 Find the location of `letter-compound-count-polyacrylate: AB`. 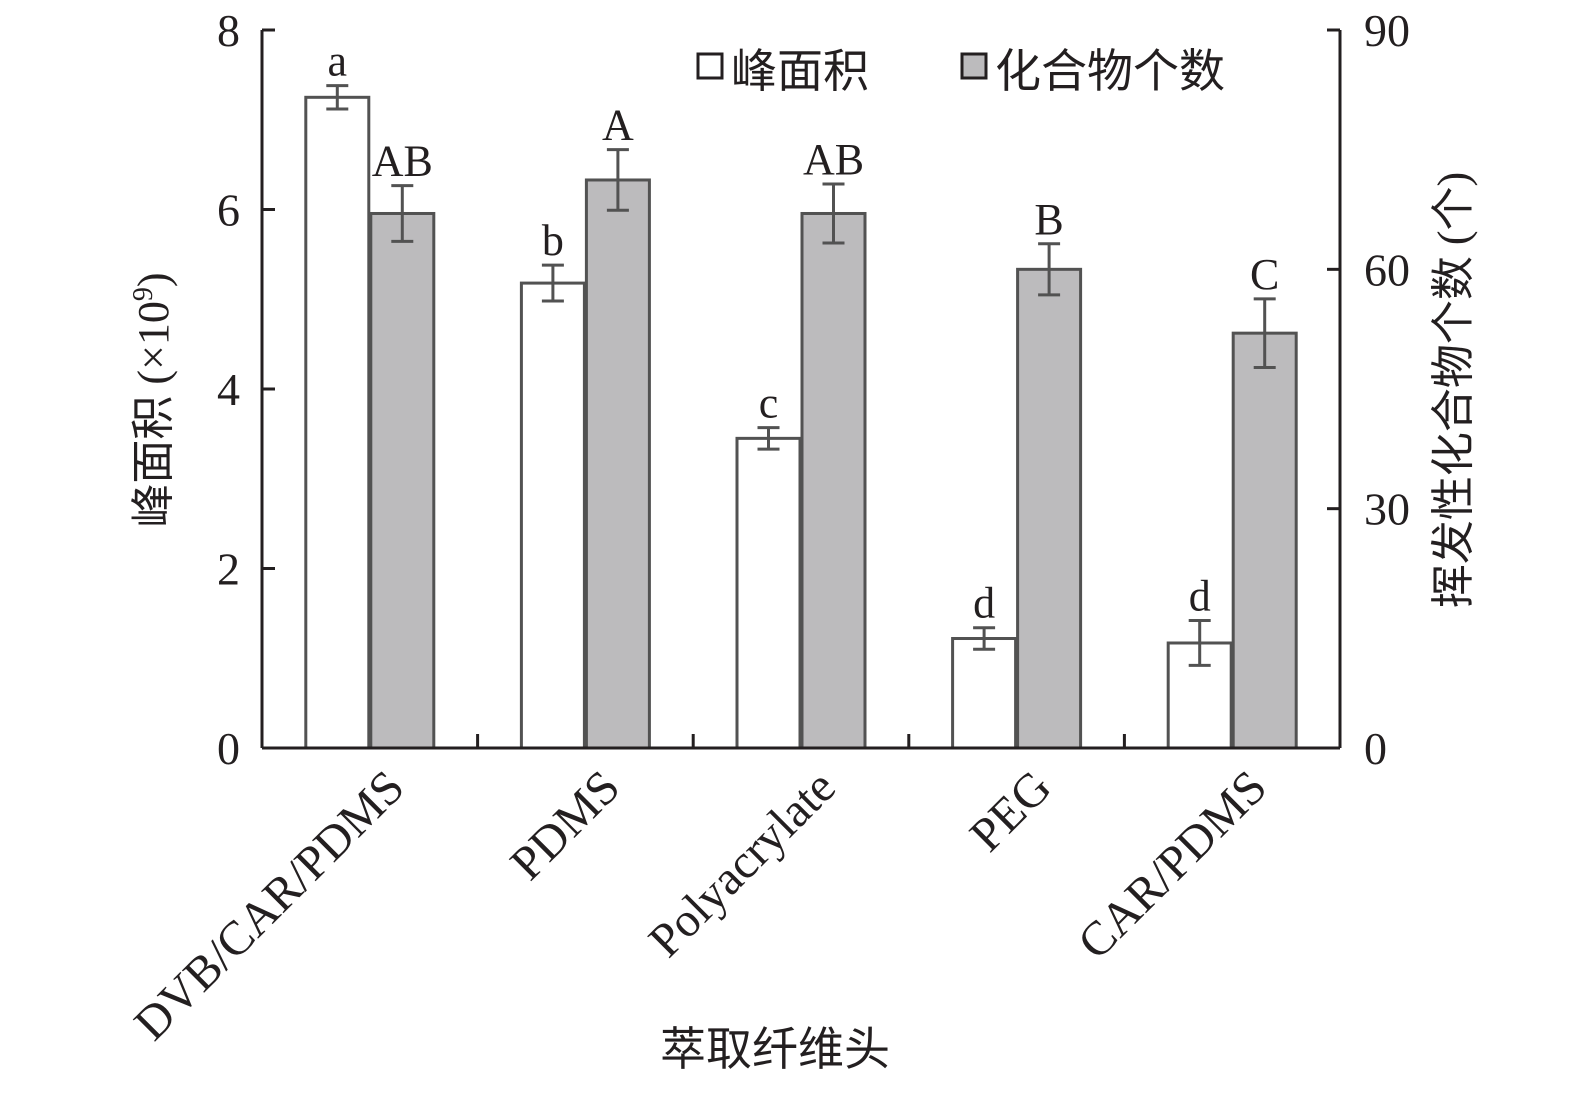

letter-compound-count-polyacrylate: AB is located at coordinates (833, 159).